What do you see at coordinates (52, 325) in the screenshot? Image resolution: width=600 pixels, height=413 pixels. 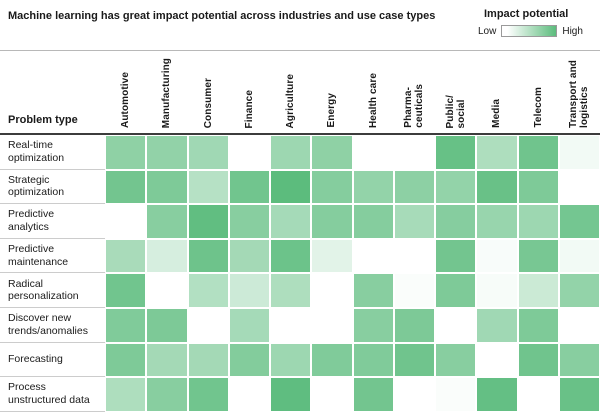 I see `row-label: Discover new trends/anomalies` at bounding box center [52, 325].